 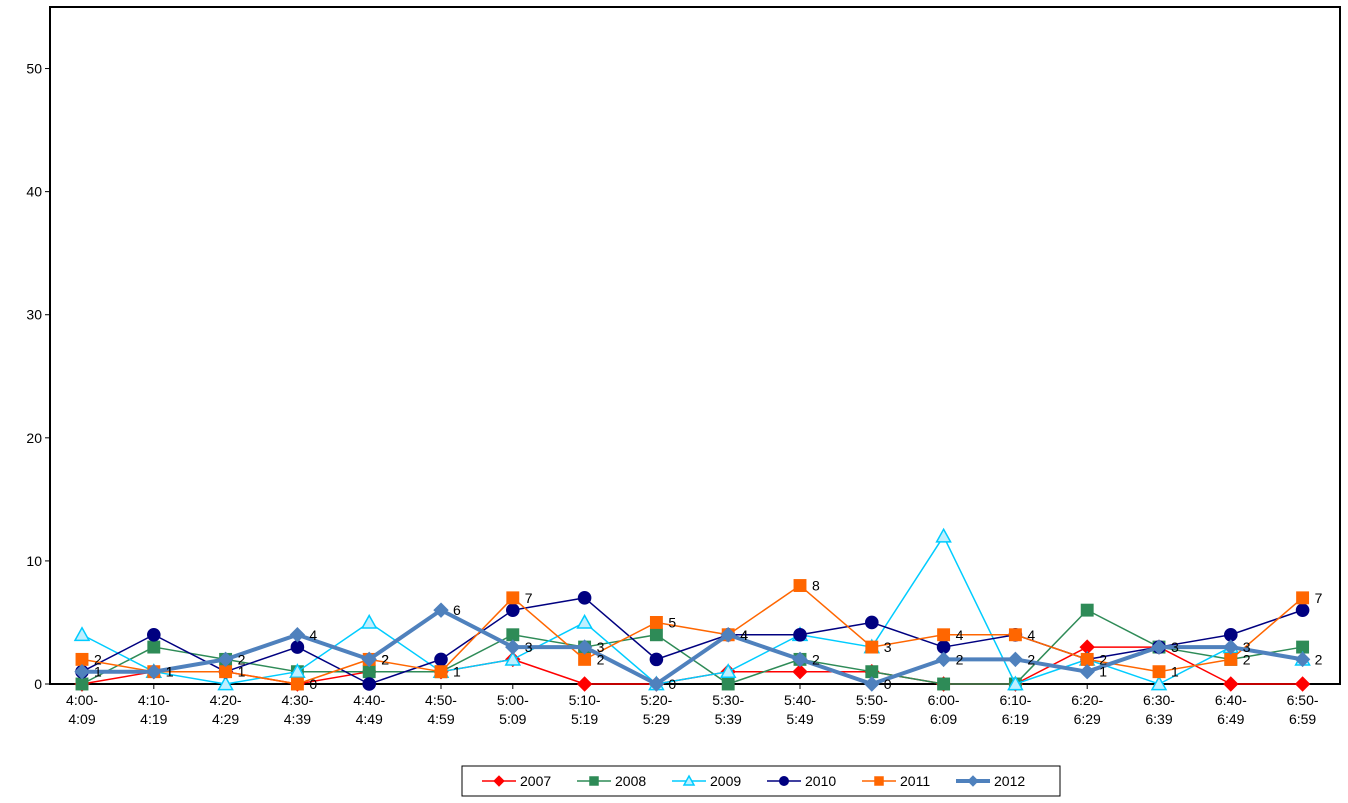 I want to click on y-tick-label: 30, so click(x=34, y=315).